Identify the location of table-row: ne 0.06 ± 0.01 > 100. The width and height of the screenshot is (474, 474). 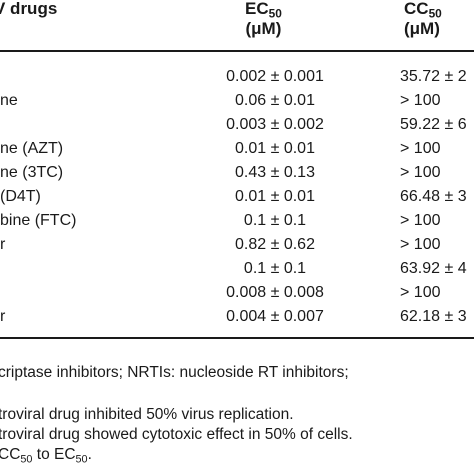
(237, 101).